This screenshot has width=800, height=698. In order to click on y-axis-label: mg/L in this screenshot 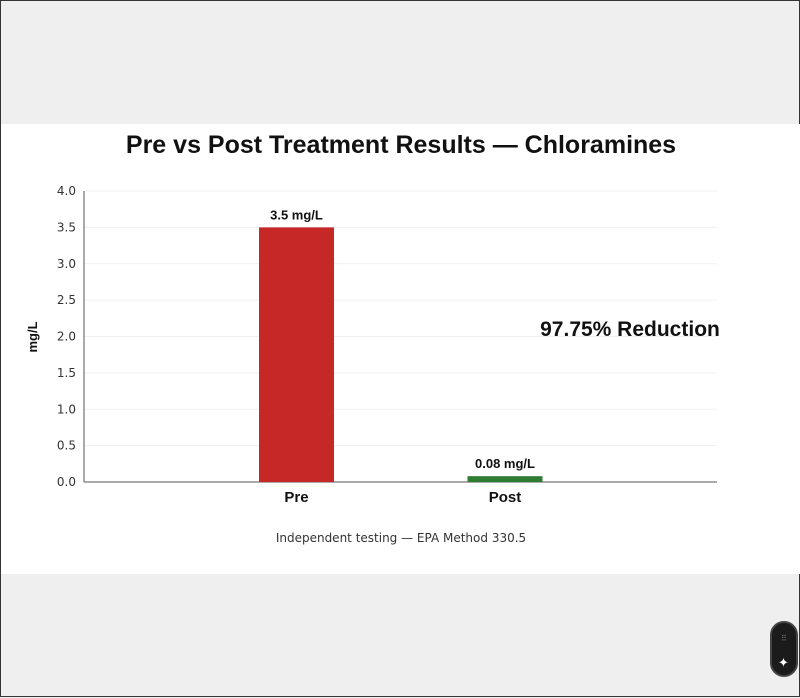, I will do `click(32, 336)`.